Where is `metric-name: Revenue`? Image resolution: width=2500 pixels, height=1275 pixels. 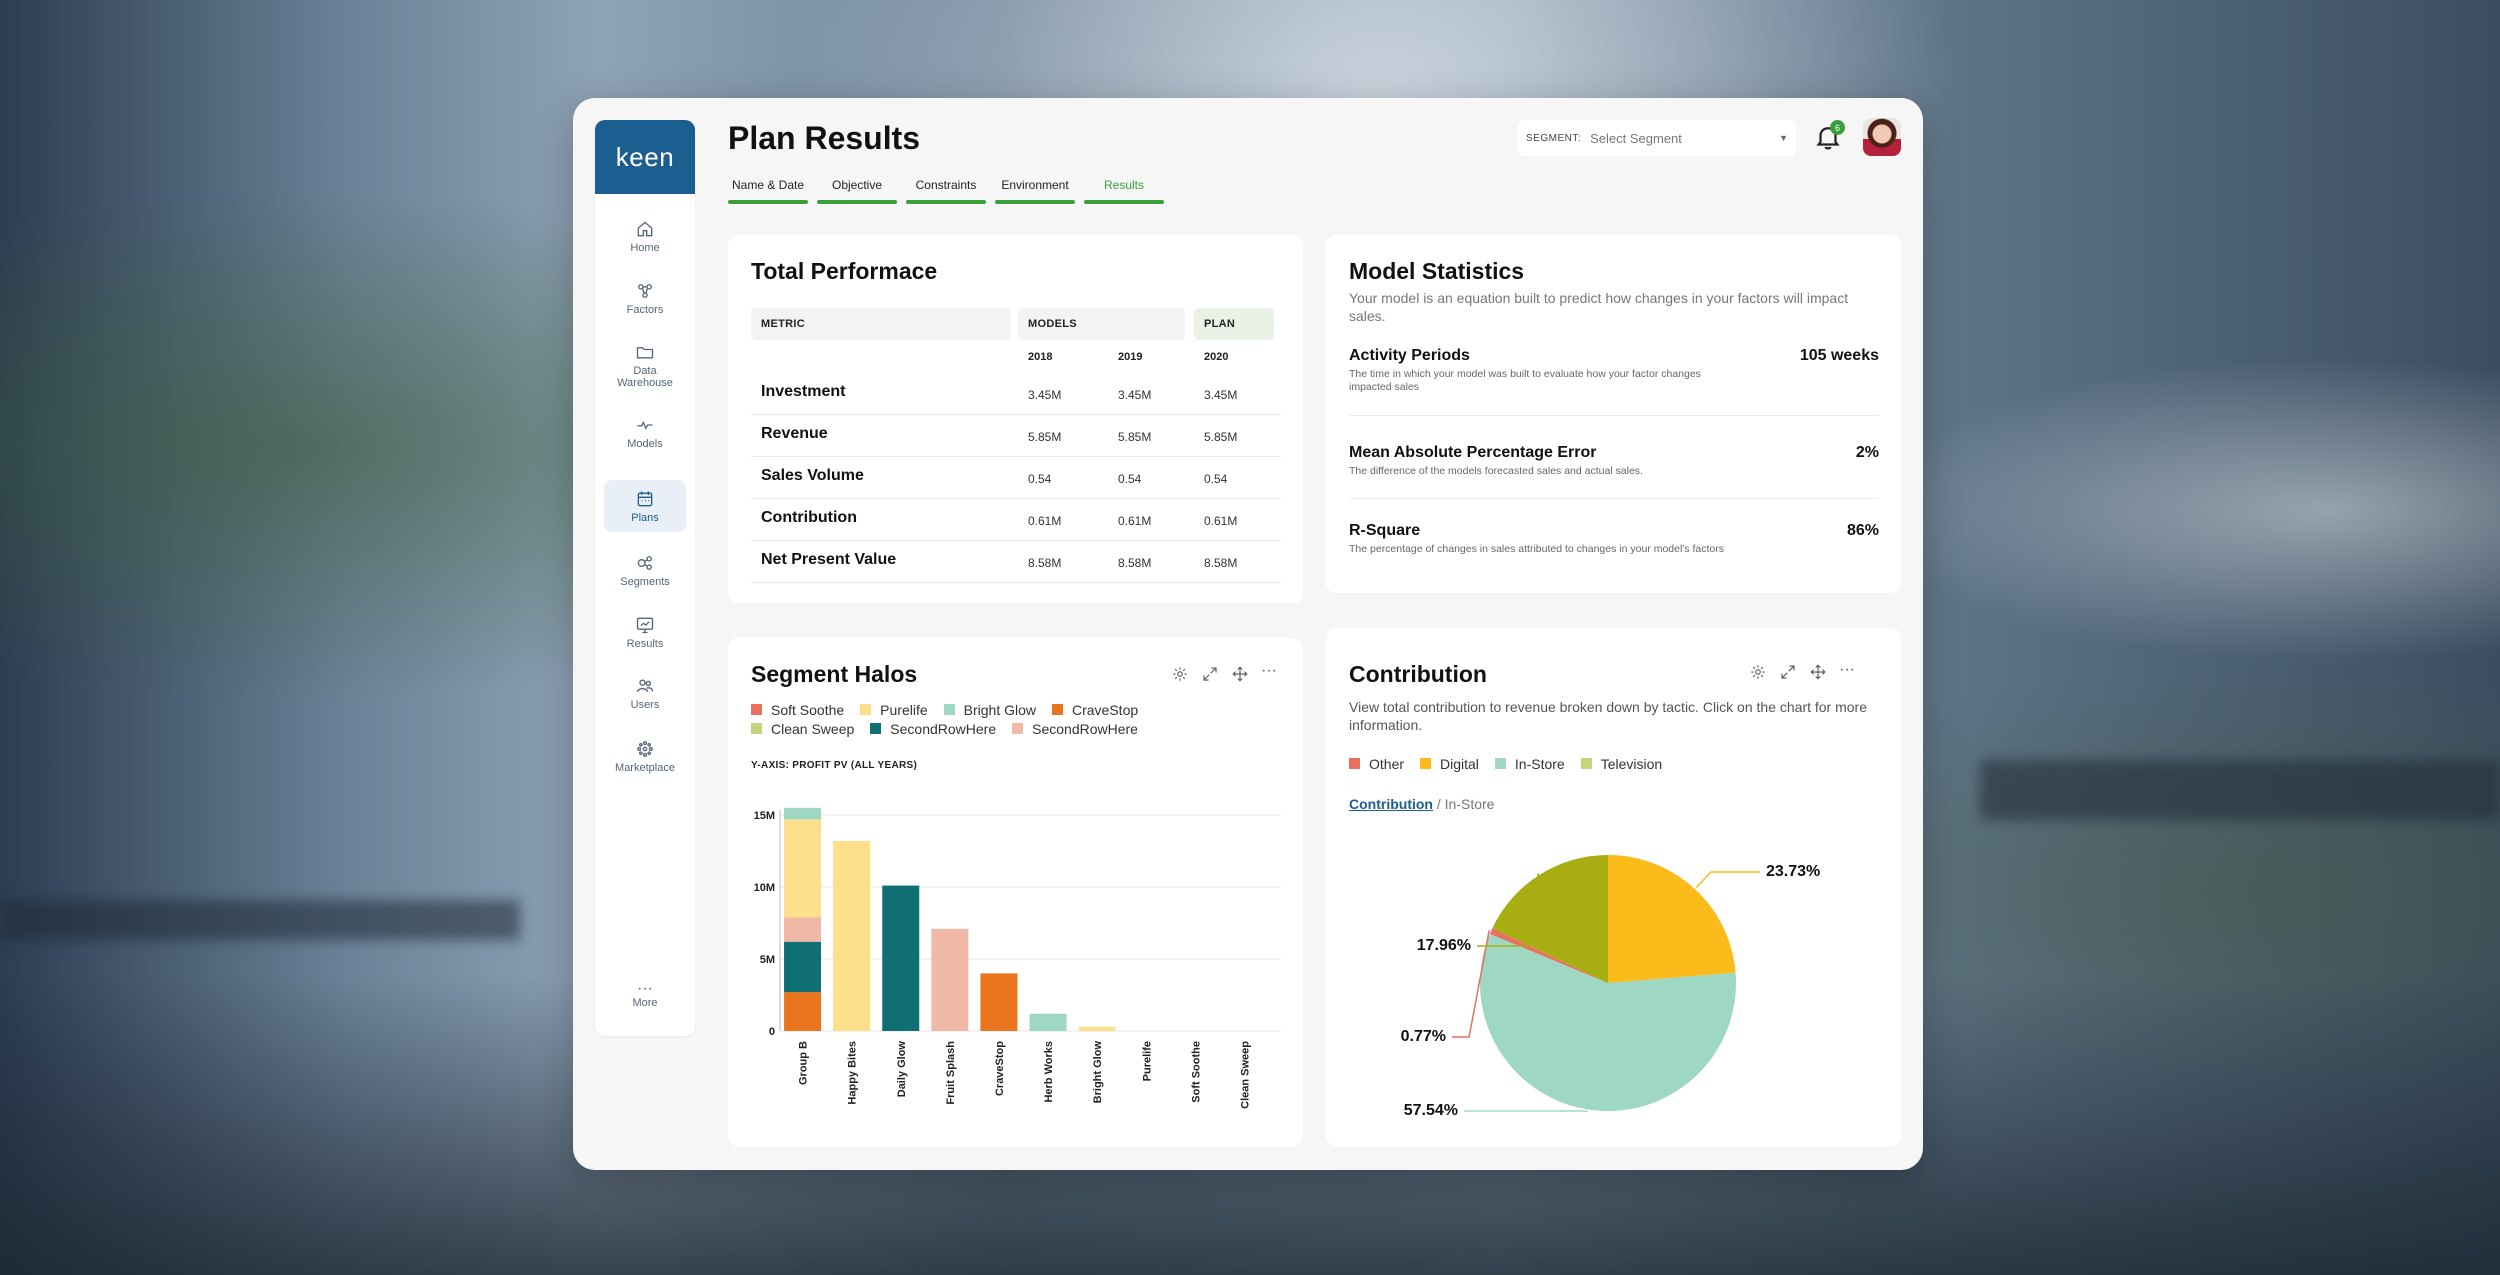 metric-name: Revenue is located at coordinates (794, 433).